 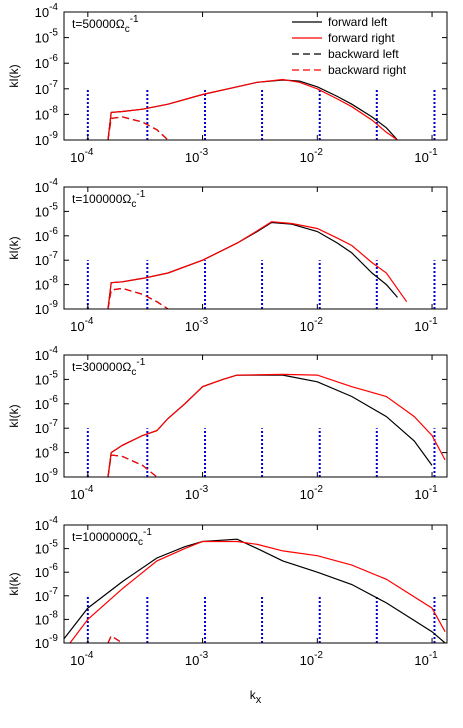 I want to click on text-part: t=50000Ω, so click(x=98, y=24).